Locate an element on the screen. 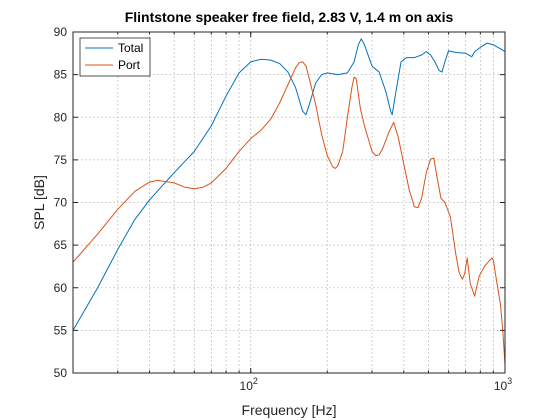  y-tick-label: 90 is located at coordinates (61, 32).